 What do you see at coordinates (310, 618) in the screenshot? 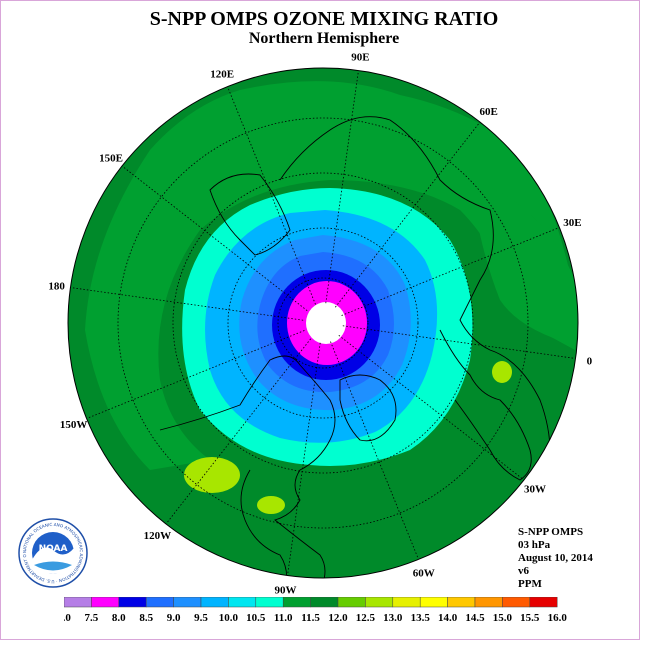
I see `colorbar-label: 11.5` at bounding box center [310, 618].